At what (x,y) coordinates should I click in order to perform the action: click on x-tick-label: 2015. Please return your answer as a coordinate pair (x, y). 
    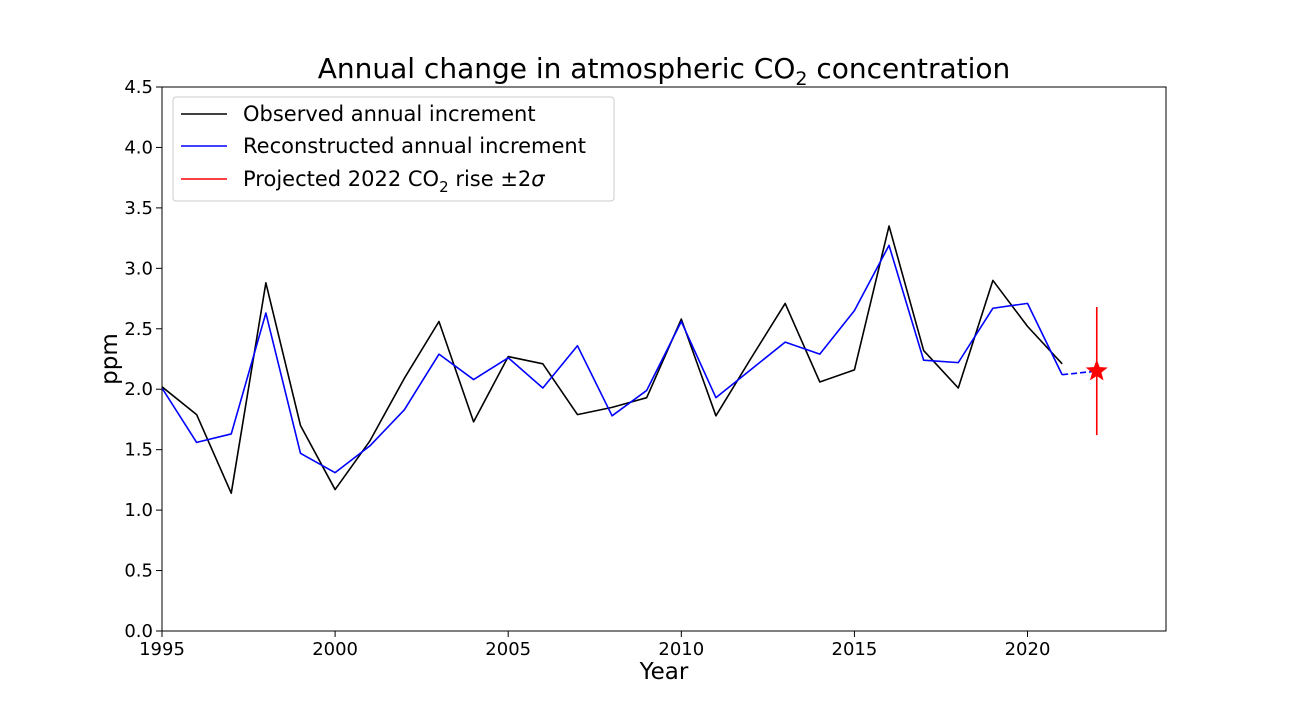
    Looking at the image, I should click on (855, 649).